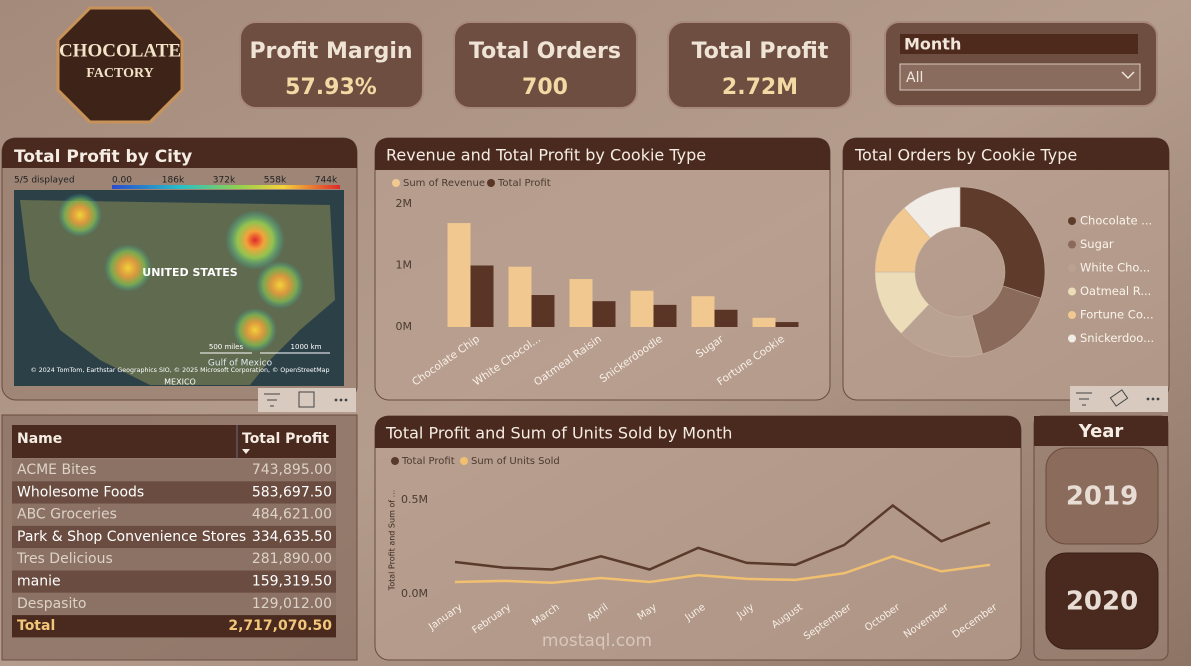 The image size is (1191, 666). I want to click on table-header, so click(174, 441).